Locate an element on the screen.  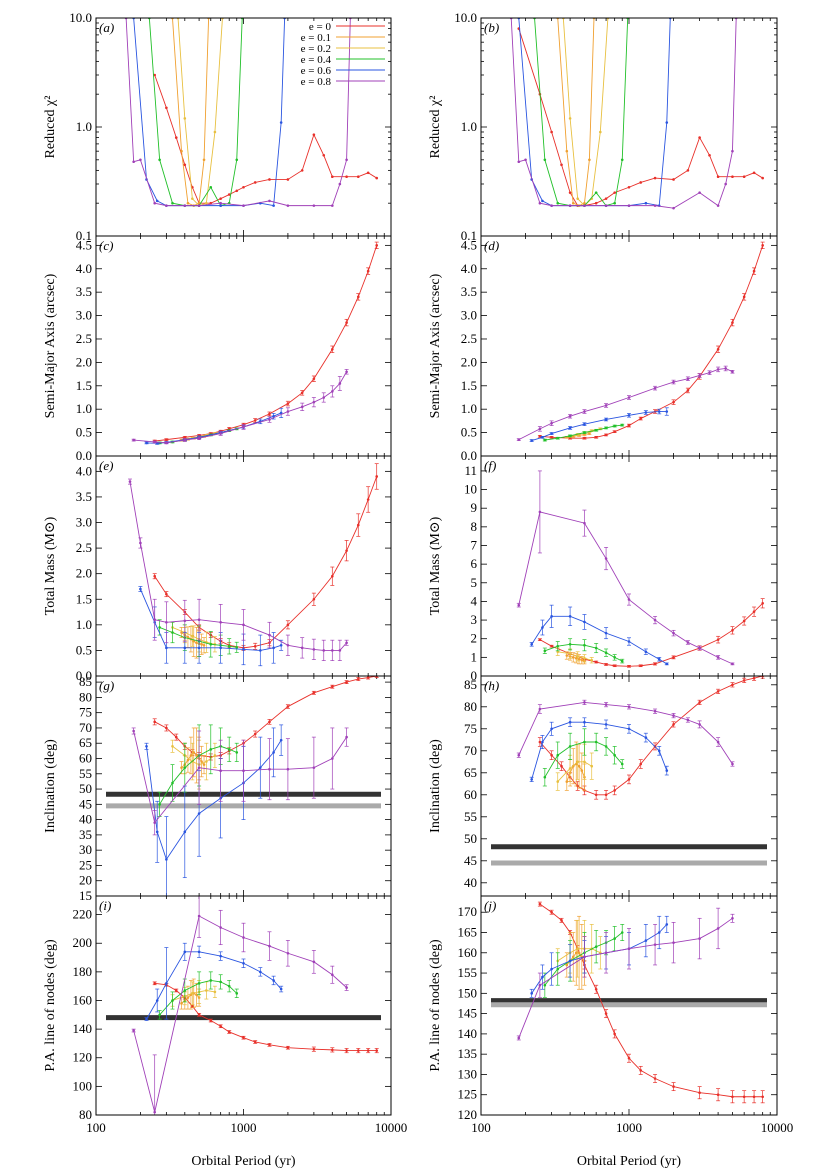
y-tick-label: 50 is located at coordinates (470, 838).